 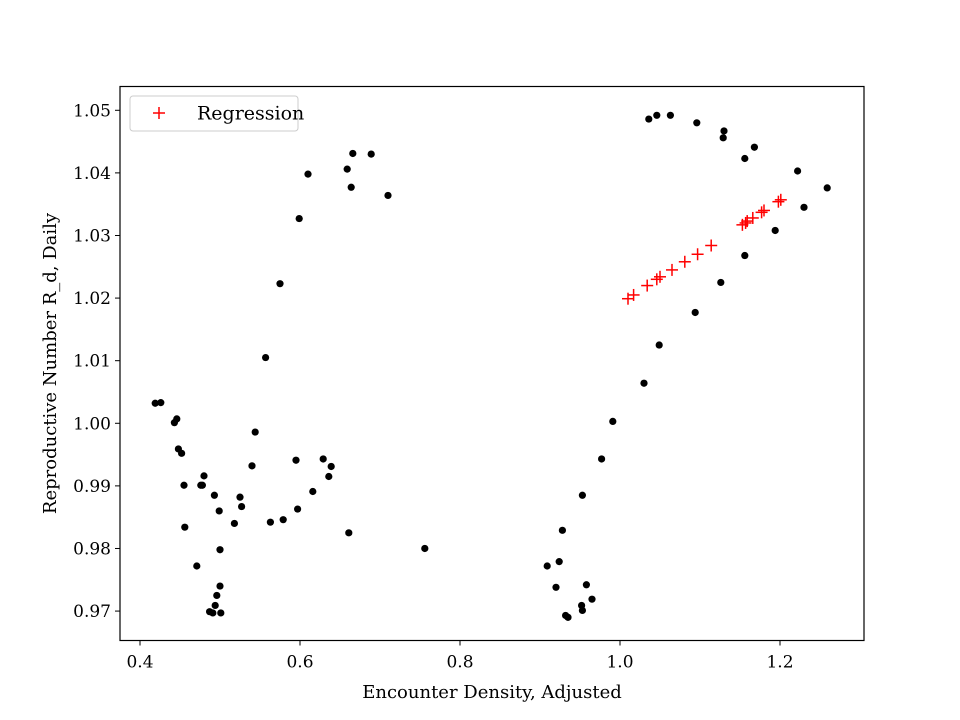 I want to click on y-axis: 0.97 0.98 0.99 1.00 1.01 1.02 1.03 1.04 1.05, so click(x=96, y=361).